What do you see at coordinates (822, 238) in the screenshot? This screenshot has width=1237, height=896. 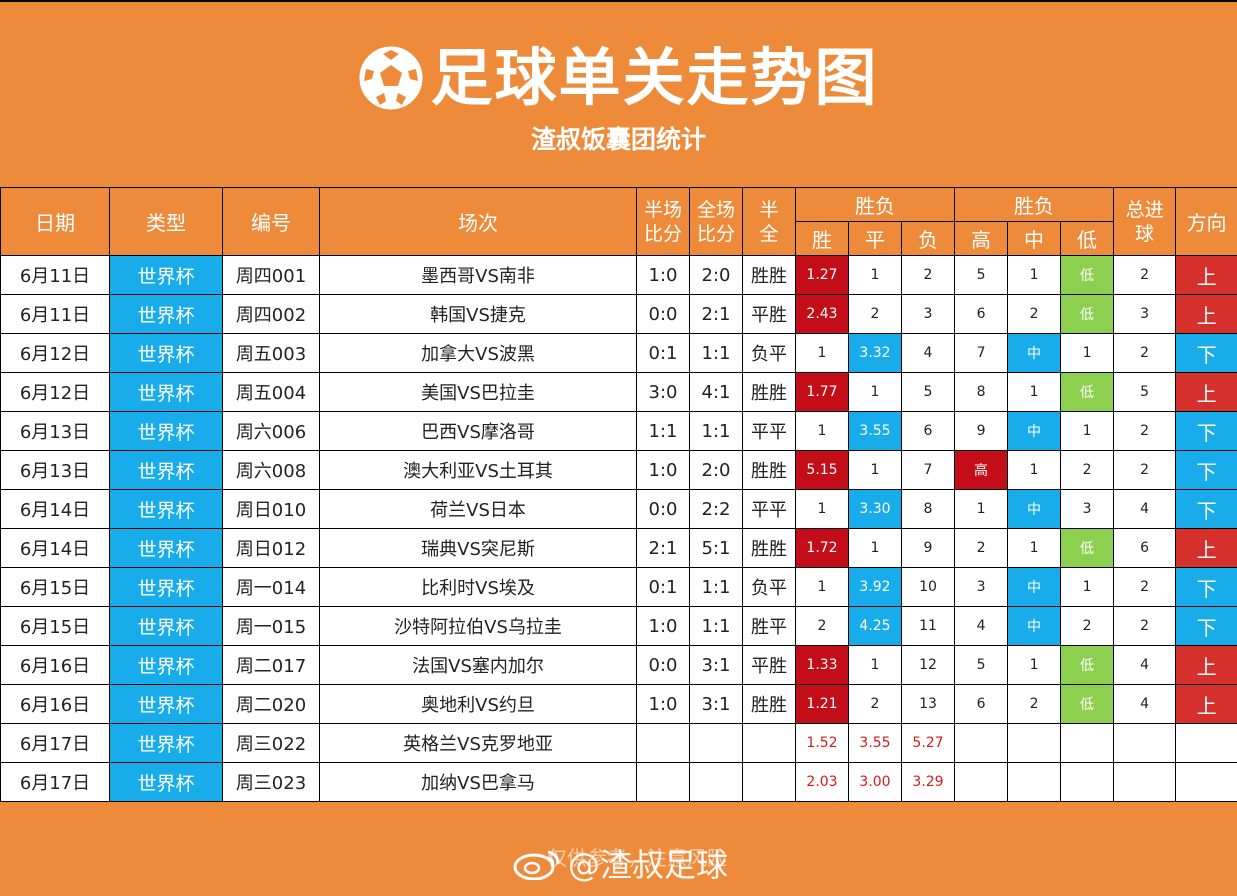 I see `col-odds-win-header: 胜` at bounding box center [822, 238].